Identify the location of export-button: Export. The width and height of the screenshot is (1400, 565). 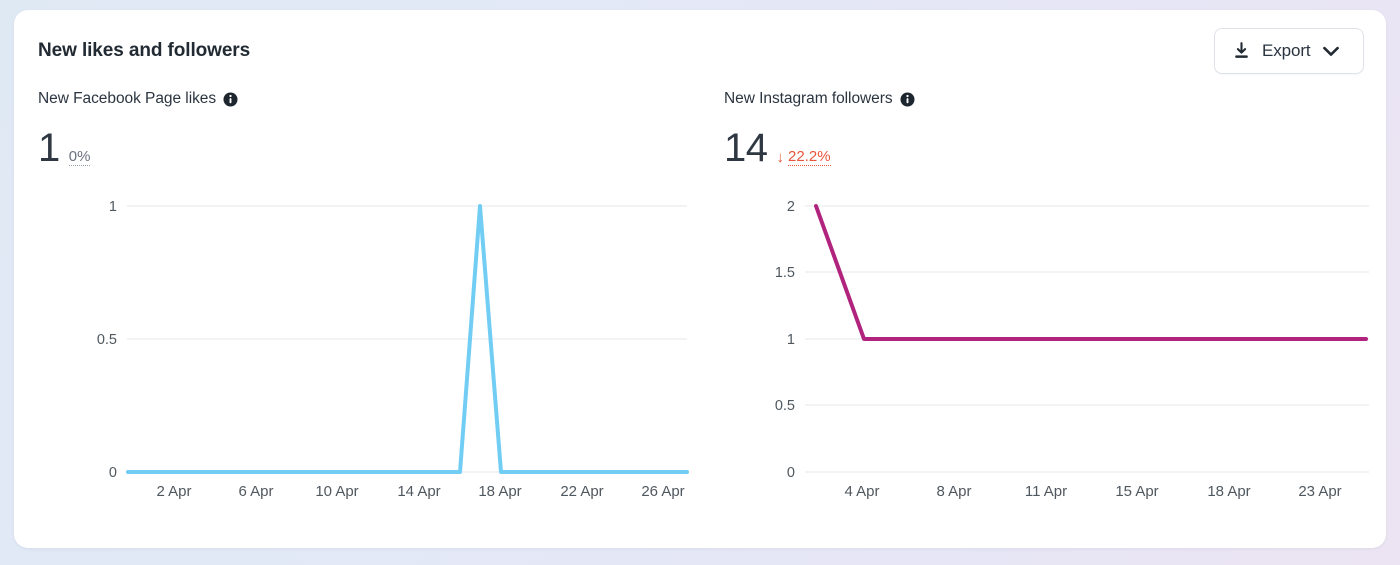
(1289, 51).